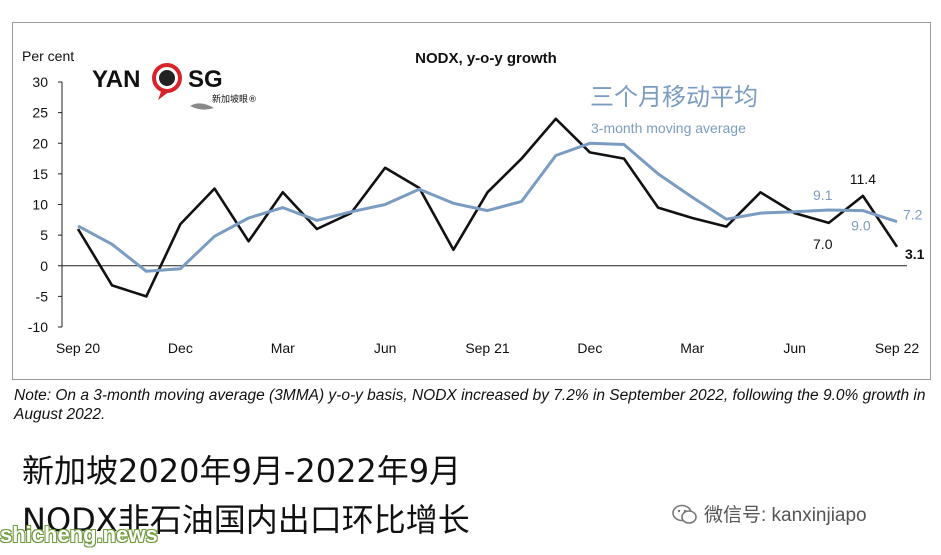  I want to click on legend-label-cn: 三个月移动平均, so click(674, 97).